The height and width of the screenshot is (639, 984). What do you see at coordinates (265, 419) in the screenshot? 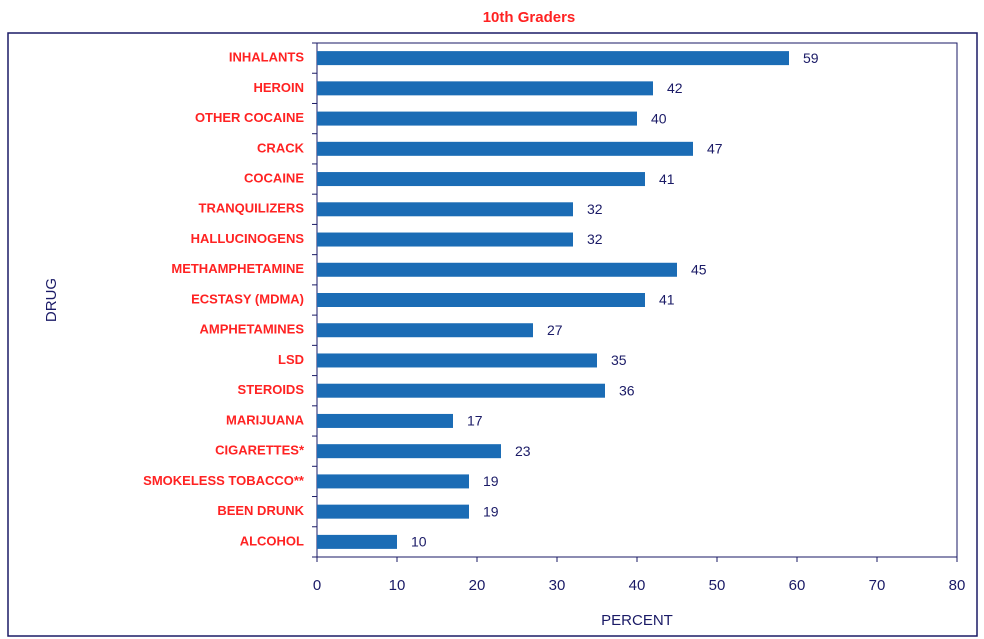
I see `y-tick-label: MARIJUANA` at bounding box center [265, 419].